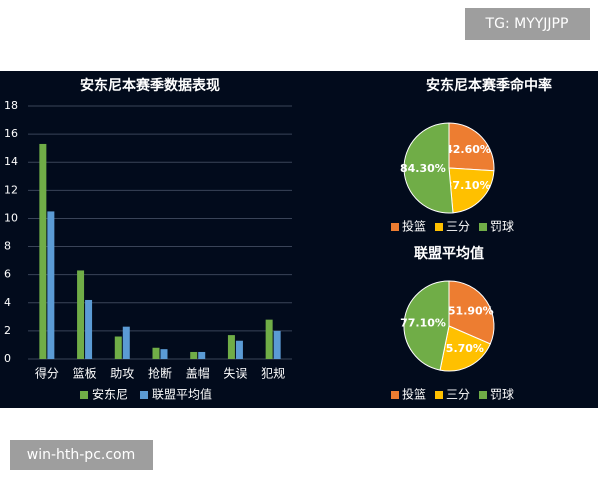 Image resolution: width=600 pixels, height=480 pixels. Describe the element at coordinates (122, 374) in the screenshot. I see `x-tick-label: 助攻` at that location.